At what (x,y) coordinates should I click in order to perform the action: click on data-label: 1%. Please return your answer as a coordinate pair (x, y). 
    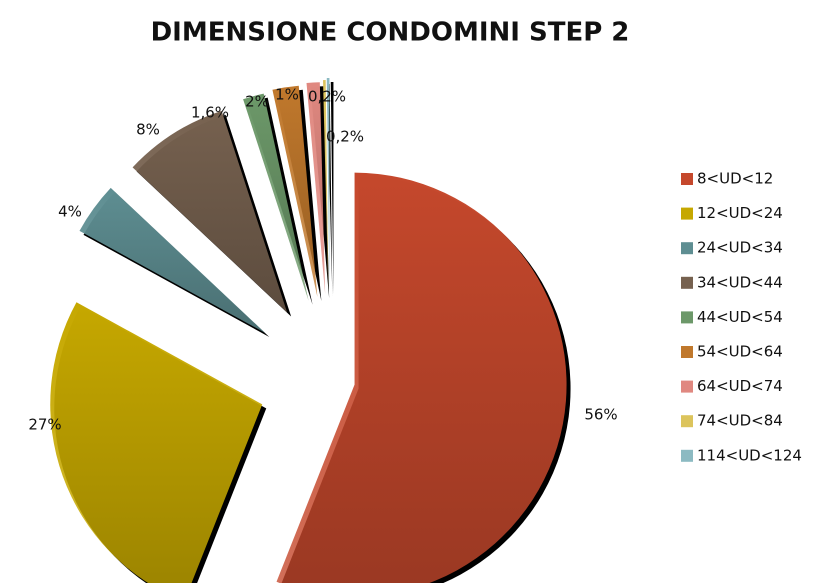
    Looking at the image, I should click on (287, 95).